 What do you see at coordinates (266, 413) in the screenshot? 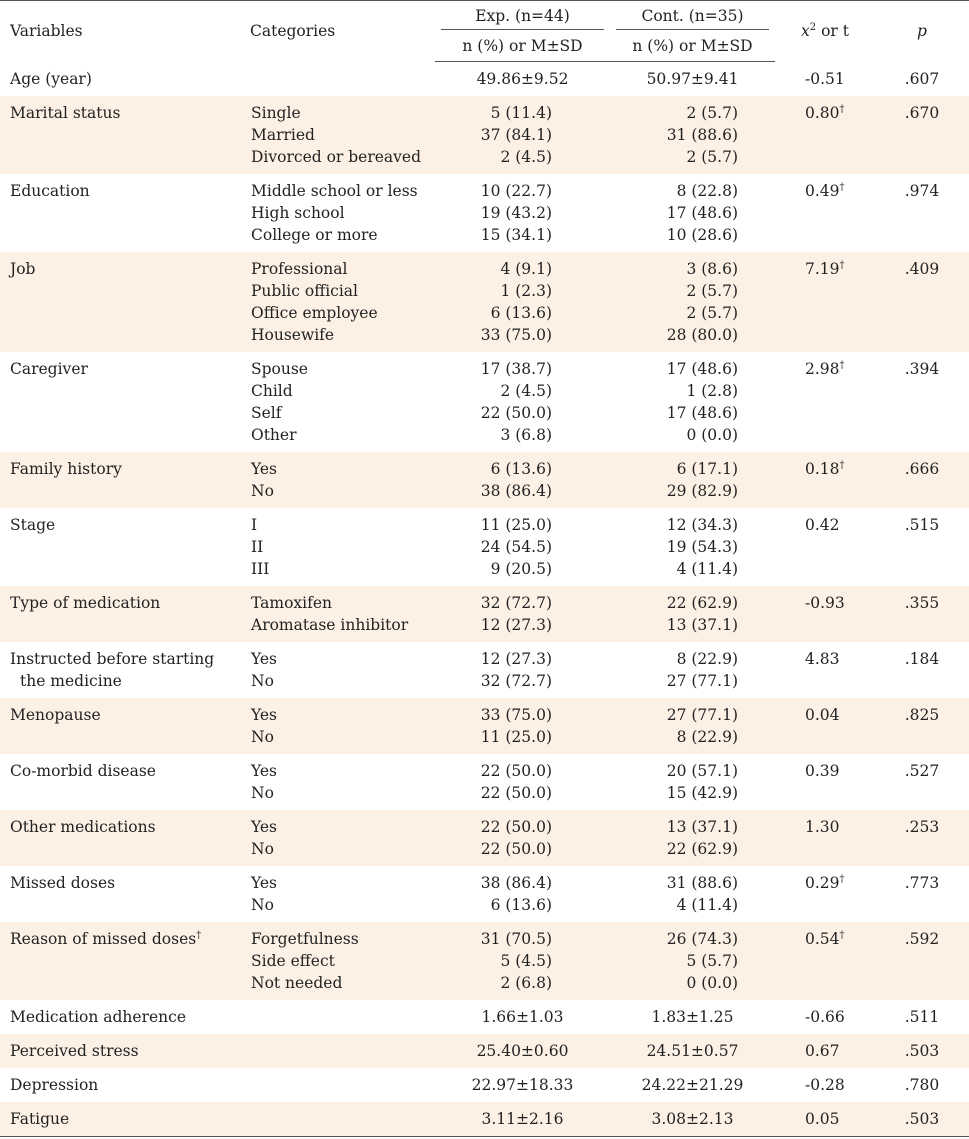
I see `category-label: Self` at bounding box center [266, 413].